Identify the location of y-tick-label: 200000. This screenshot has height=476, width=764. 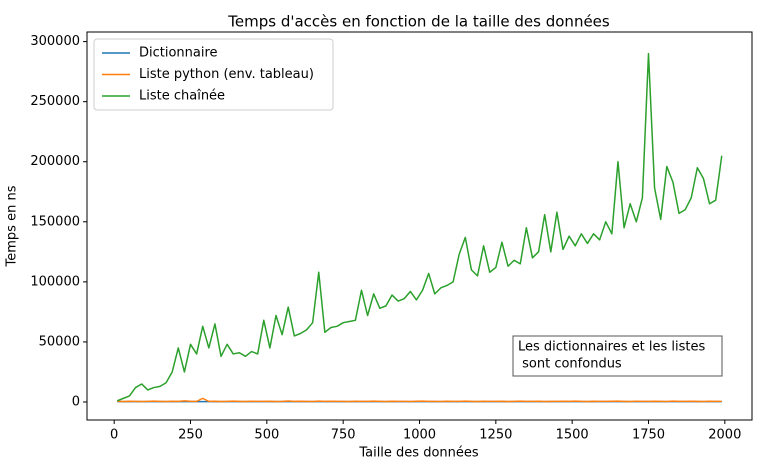
(55, 161).